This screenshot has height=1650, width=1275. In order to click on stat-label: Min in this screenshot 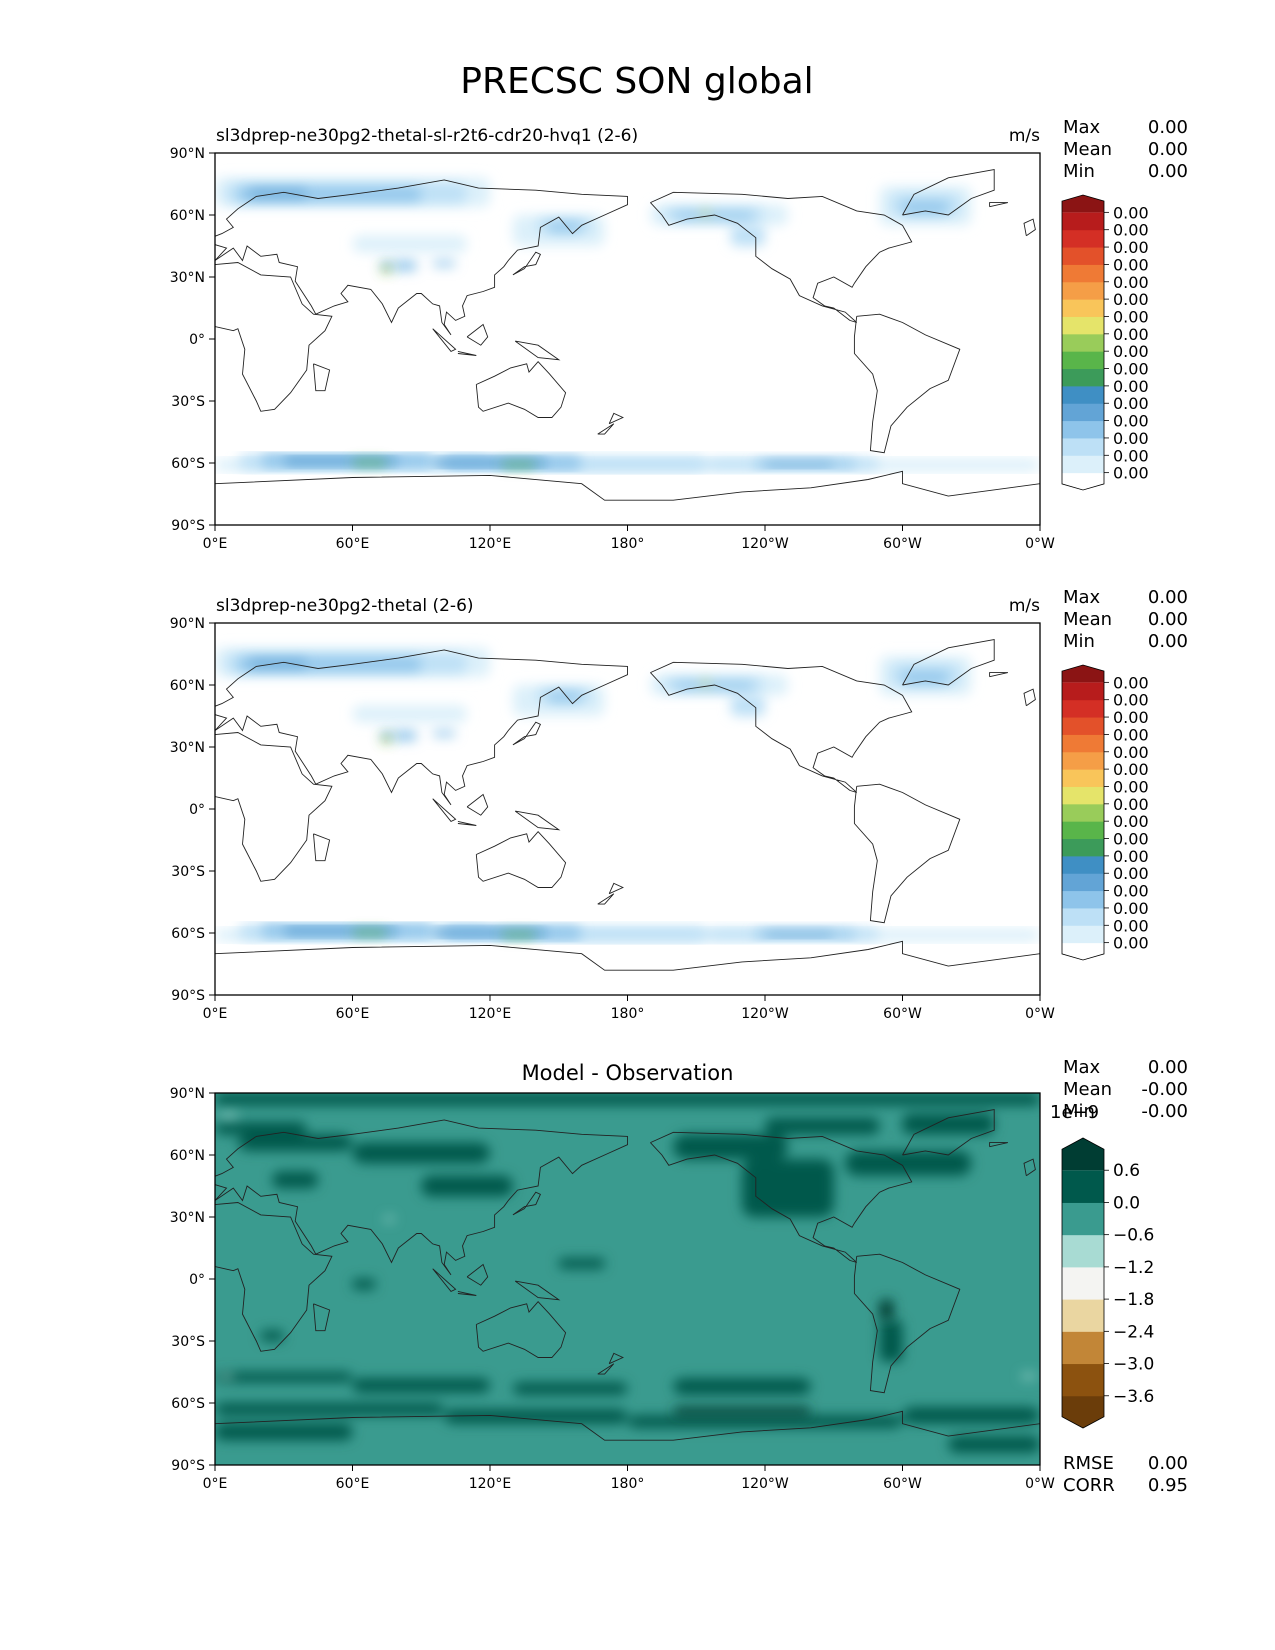, I will do `click(1079, 171)`.